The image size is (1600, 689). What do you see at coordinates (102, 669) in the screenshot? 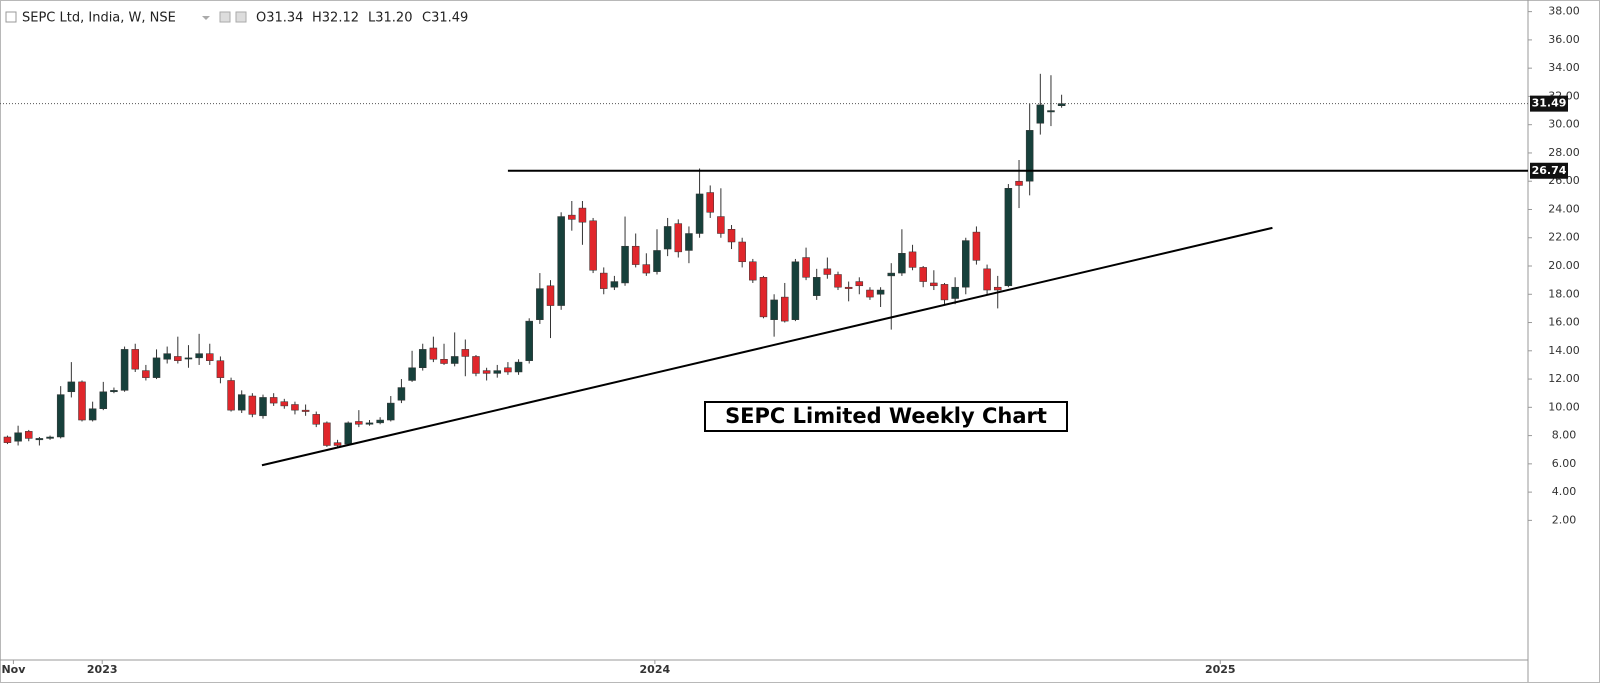
I see `x-tick-label: 2023` at bounding box center [102, 669].